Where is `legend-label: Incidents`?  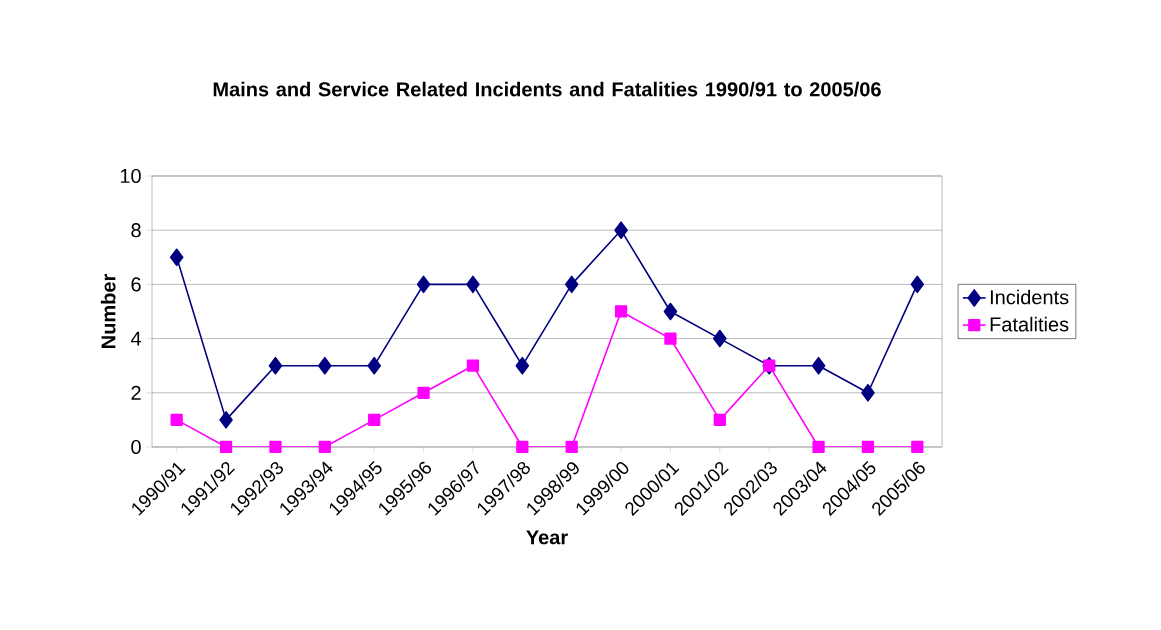 legend-label: Incidents is located at coordinates (1029, 297).